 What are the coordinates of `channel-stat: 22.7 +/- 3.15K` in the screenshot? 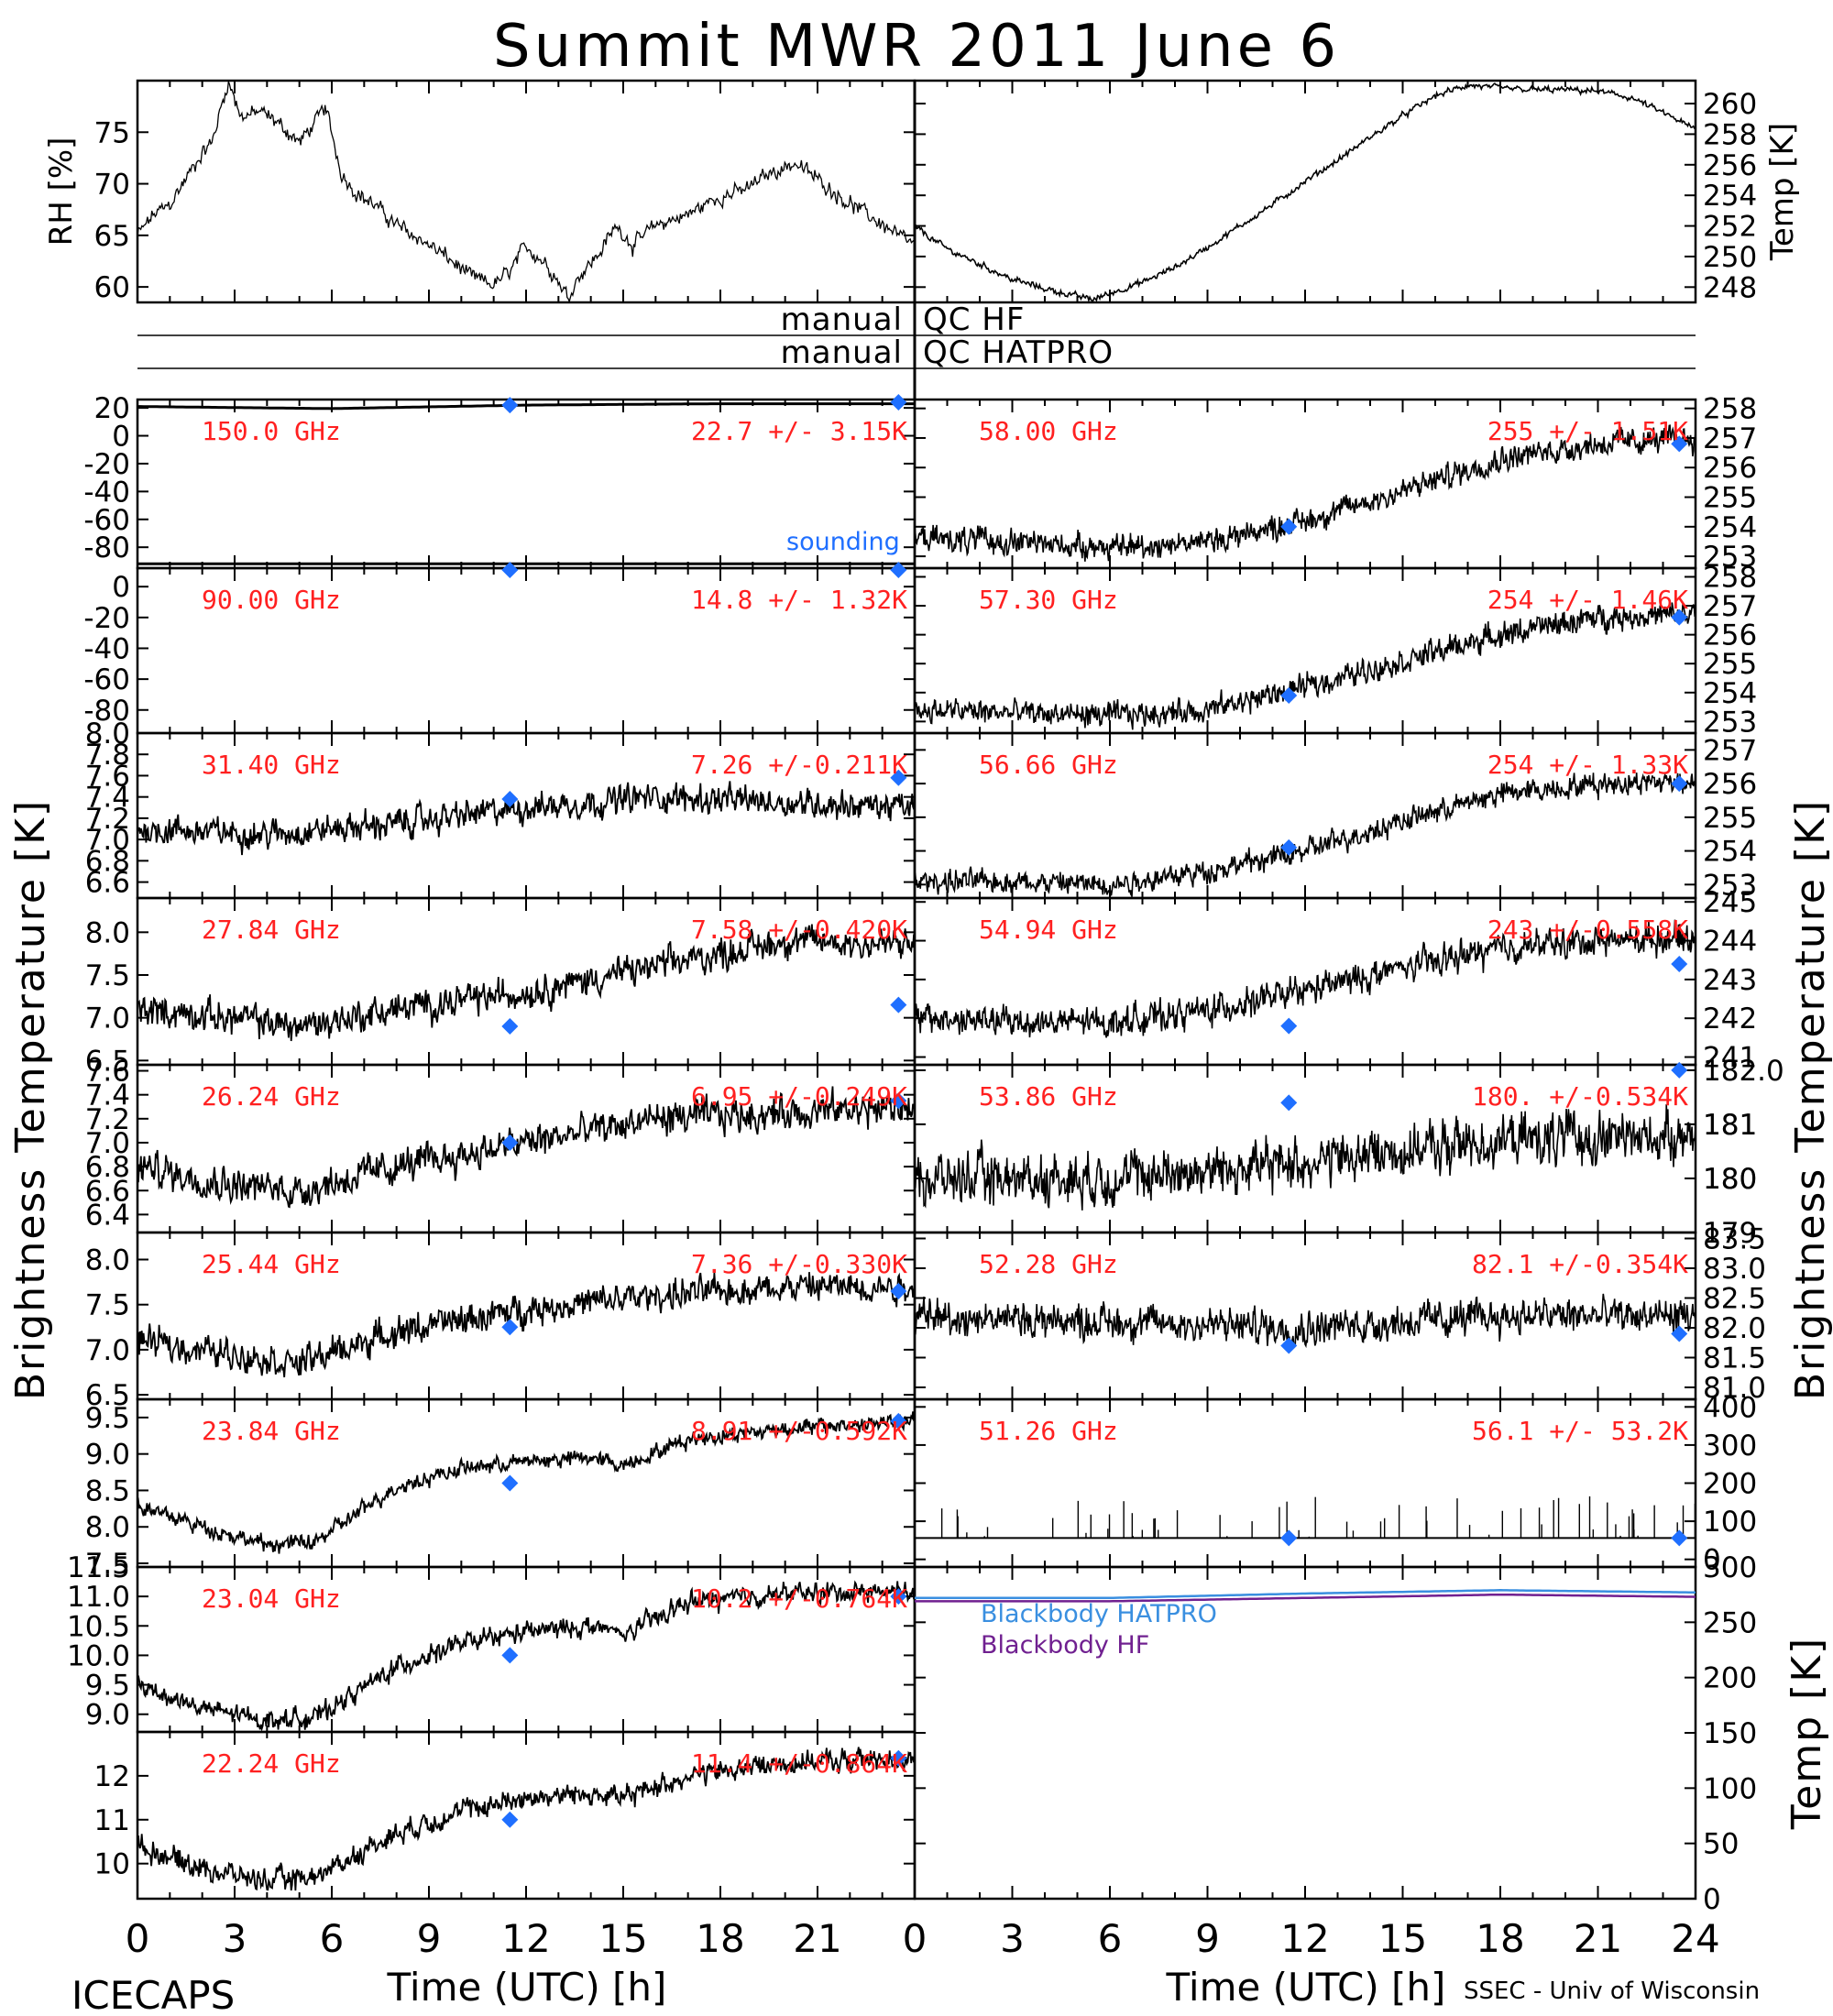 It's located at (799, 431).